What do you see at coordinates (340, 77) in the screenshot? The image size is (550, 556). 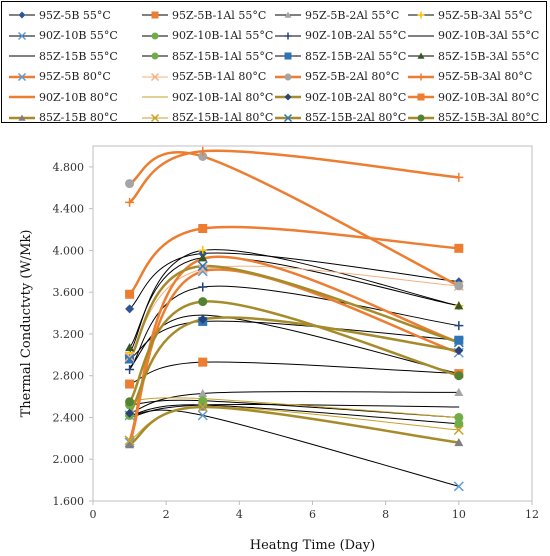 I see `legend-item: 95Z-5B-2Al 80°C` at bounding box center [340, 77].